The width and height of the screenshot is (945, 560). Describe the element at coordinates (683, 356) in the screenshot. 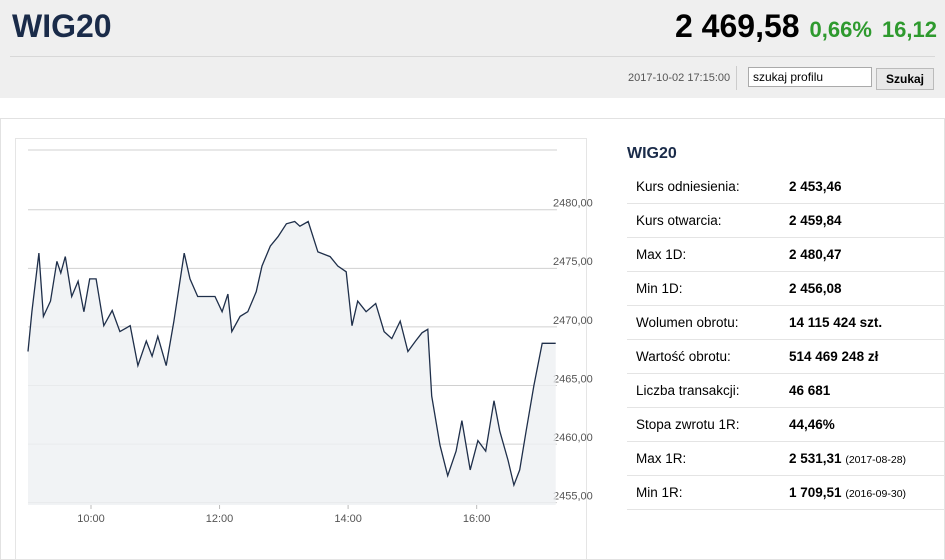

I see `label: Wartość obrotu:` at that location.